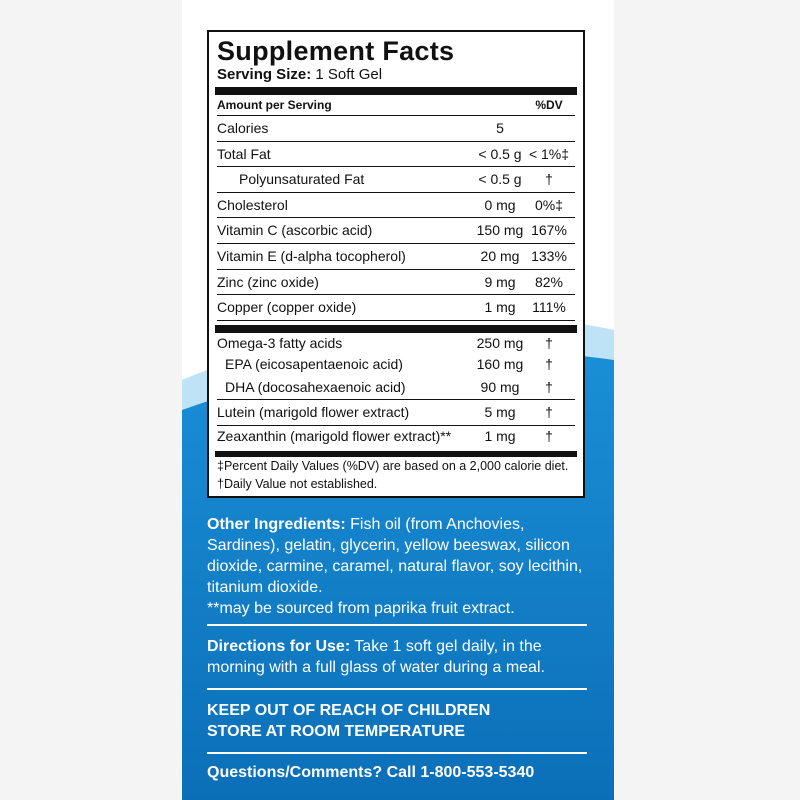  I want to click on nutrient-row: Lutein (marigold flower extract) 5 mg †, so click(396, 413).